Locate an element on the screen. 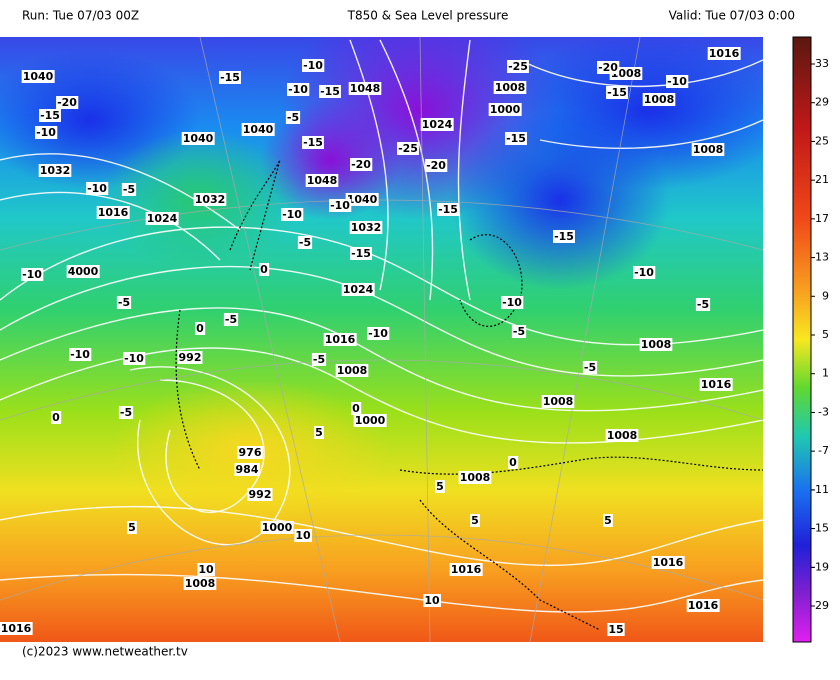 The height and width of the screenshot is (680, 840). colorbar-label: 33 is located at coordinates (822, 63).